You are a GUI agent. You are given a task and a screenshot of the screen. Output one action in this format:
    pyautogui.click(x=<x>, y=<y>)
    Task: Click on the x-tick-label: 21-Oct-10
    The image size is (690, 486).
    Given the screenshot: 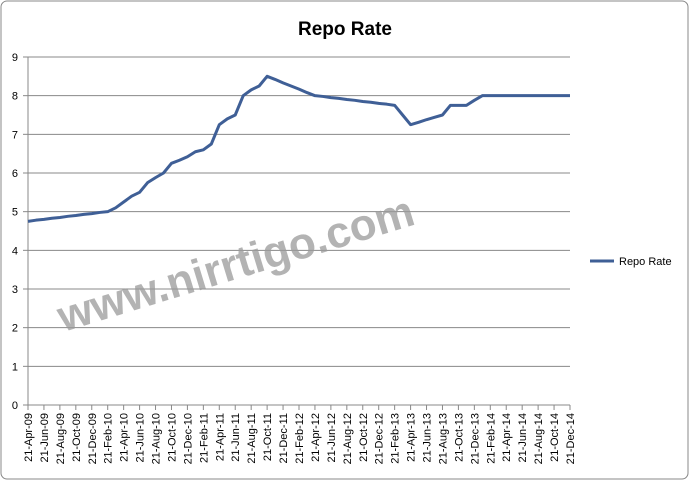 What is the action you would take?
    pyautogui.click(x=172, y=437)
    